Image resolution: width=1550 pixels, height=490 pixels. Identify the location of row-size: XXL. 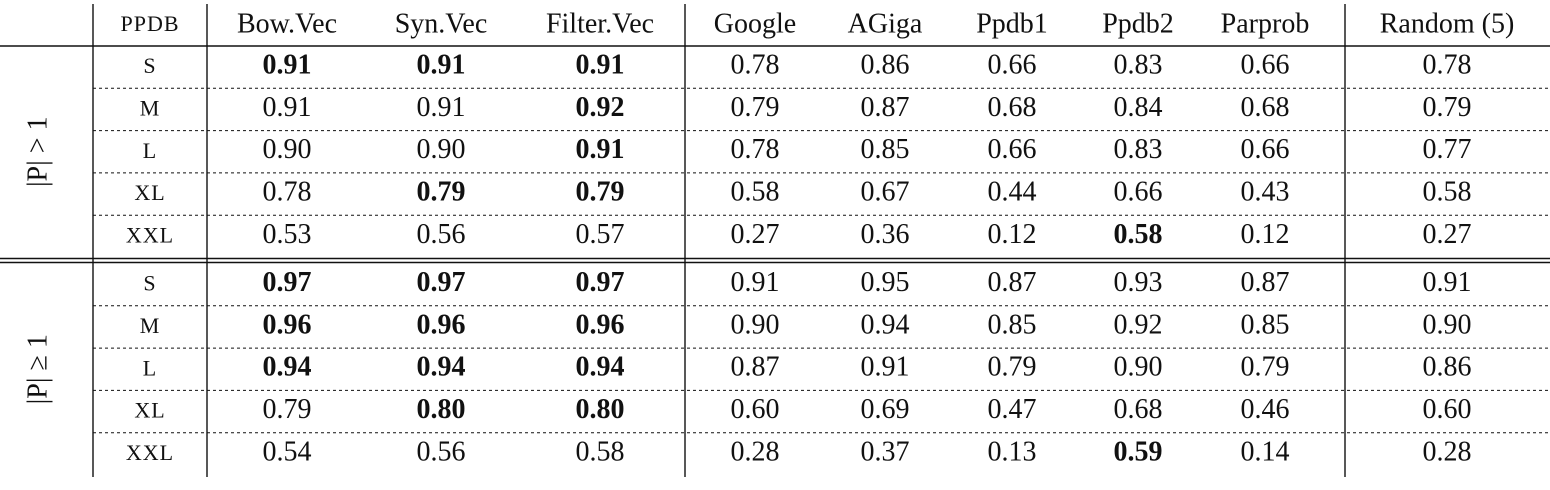
(150, 452).